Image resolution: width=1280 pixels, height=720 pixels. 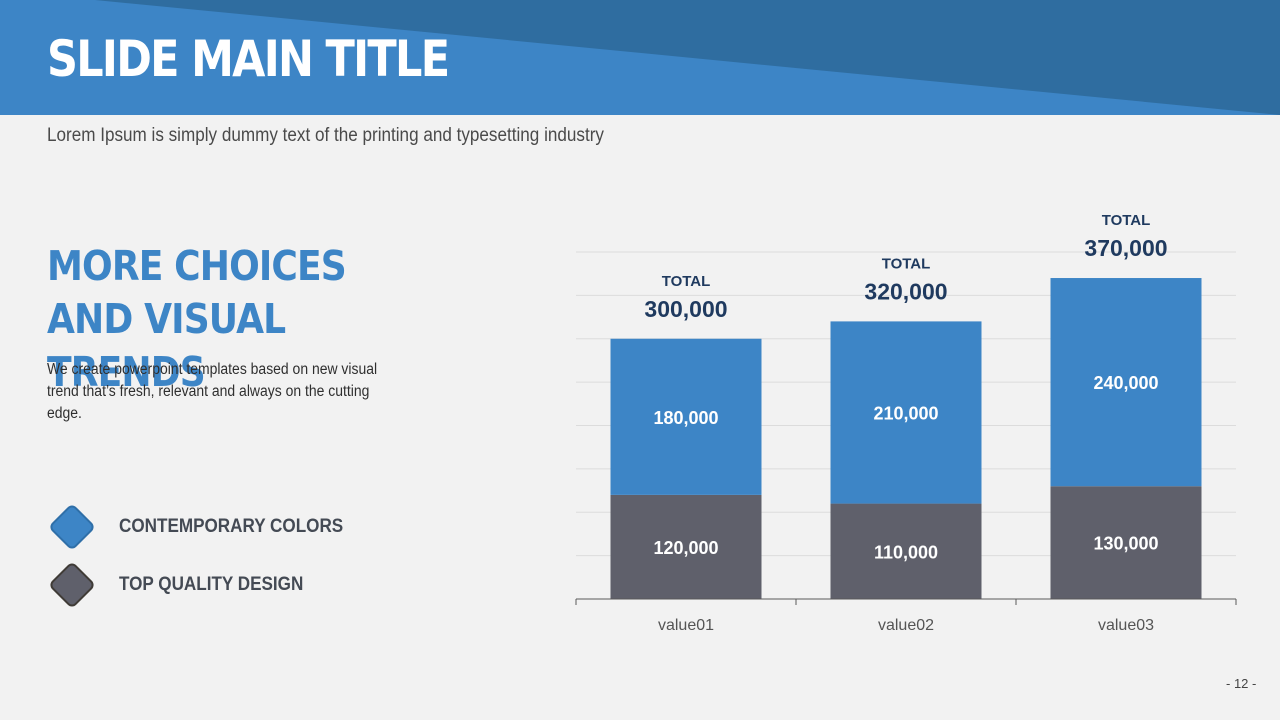 I want to click on segment-value-label: 210,000, so click(x=905, y=413).